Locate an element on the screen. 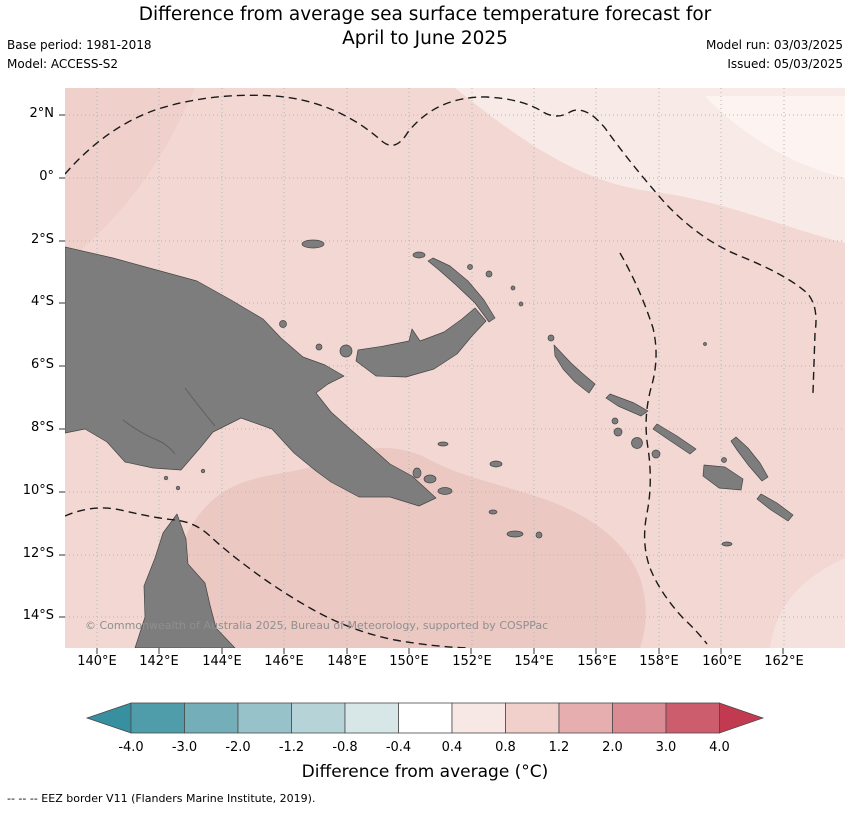  lon-label-146e: 146°E is located at coordinates (284, 661).